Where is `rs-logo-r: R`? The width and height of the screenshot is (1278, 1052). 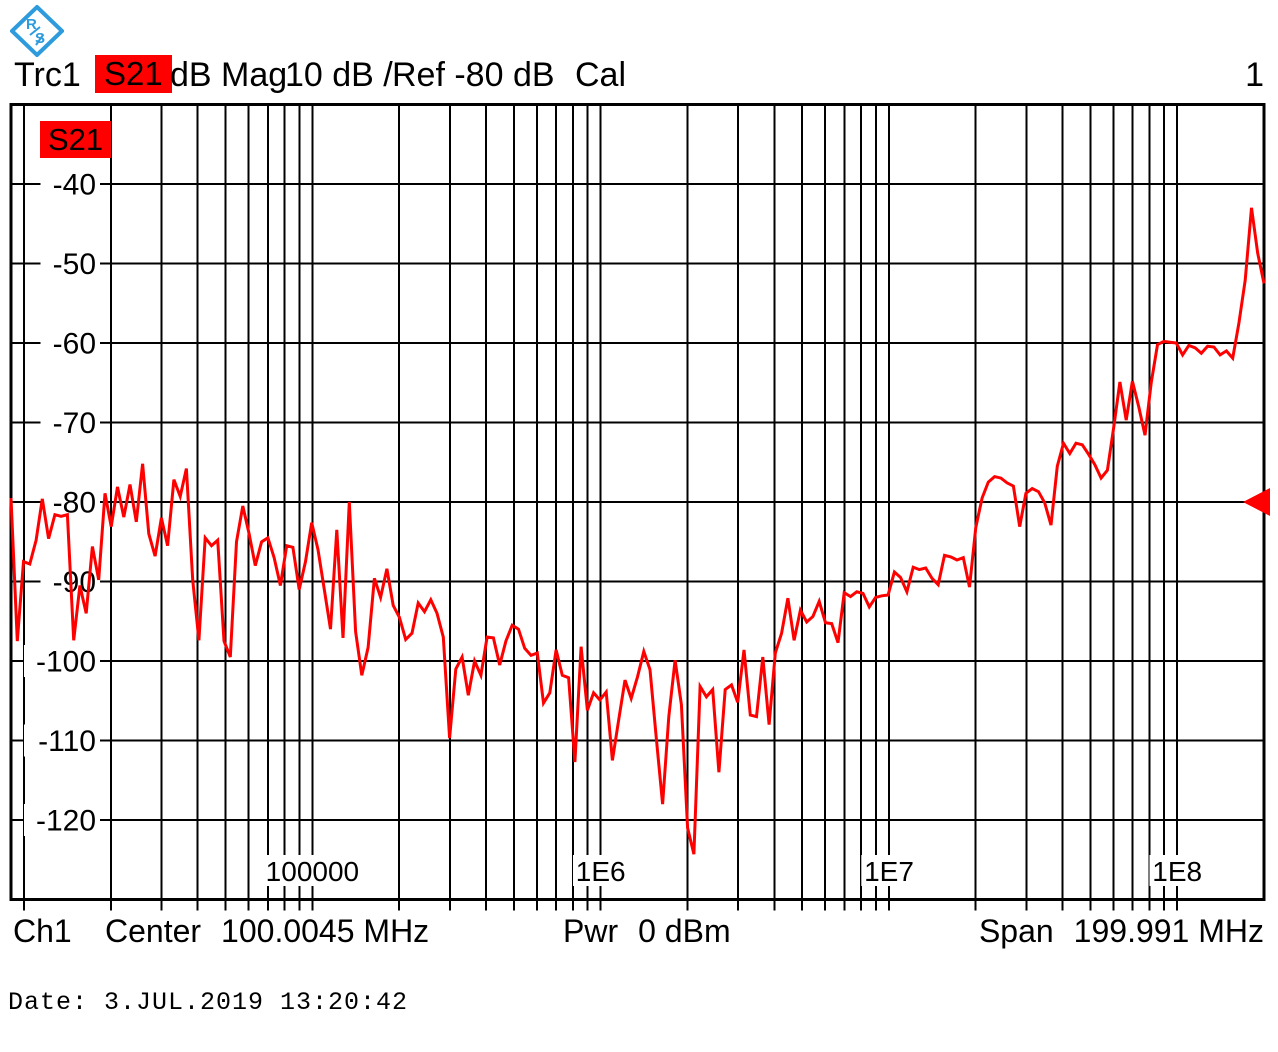 rs-logo-r: R is located at coordinates (31, 24).